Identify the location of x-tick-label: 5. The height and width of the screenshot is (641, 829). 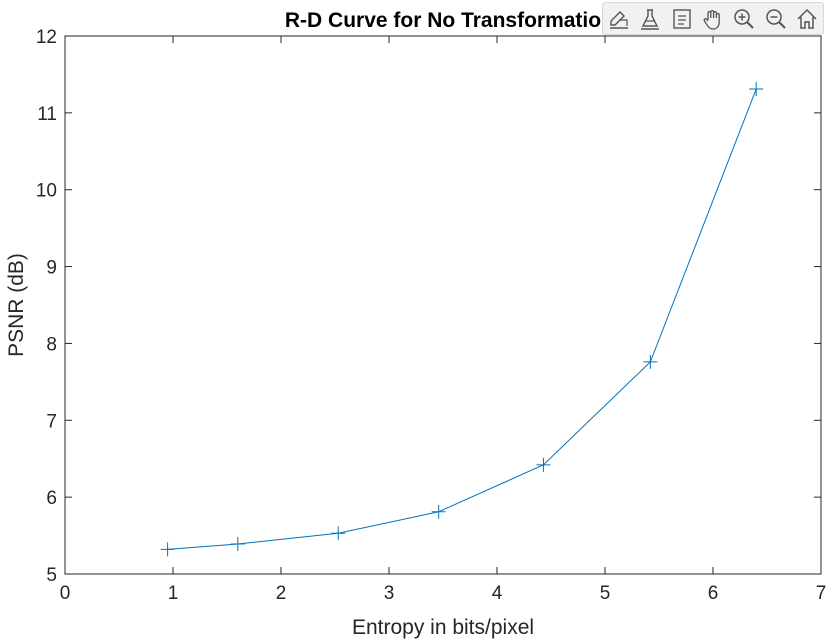
(605, 593).